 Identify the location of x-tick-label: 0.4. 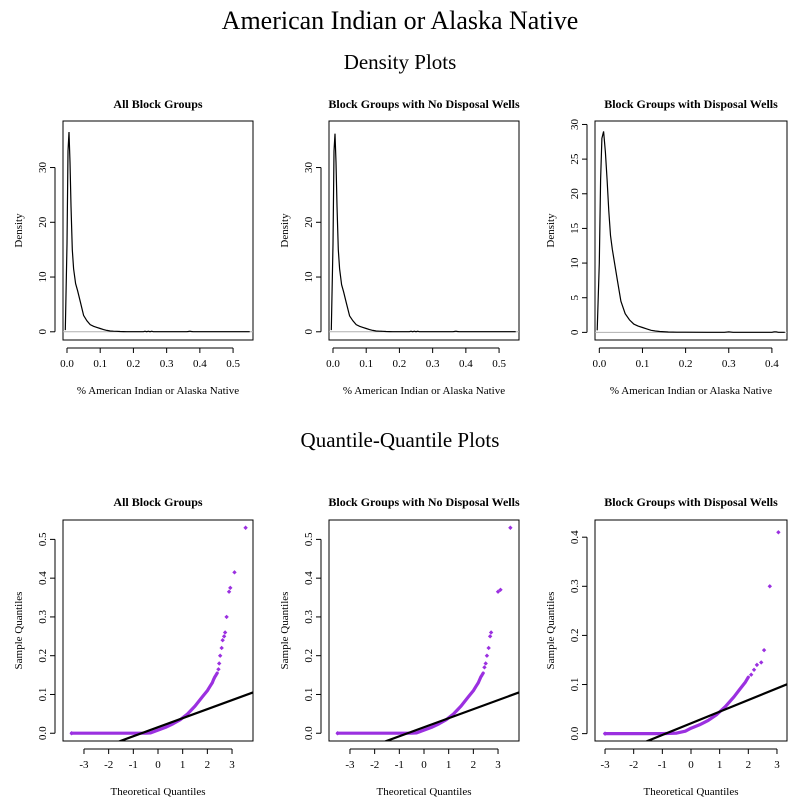
(466, 364).